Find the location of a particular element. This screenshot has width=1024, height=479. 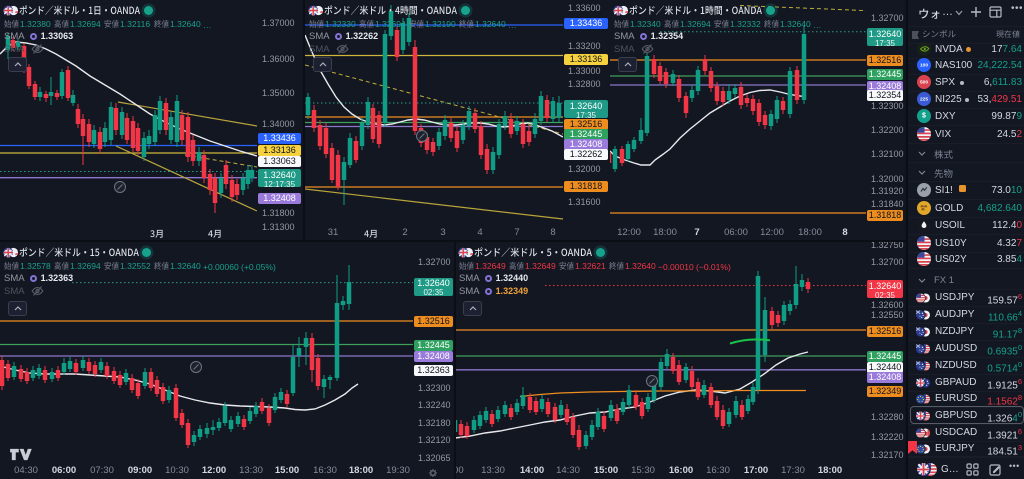

svg-text: 100 is located at coordinates (924, 66).